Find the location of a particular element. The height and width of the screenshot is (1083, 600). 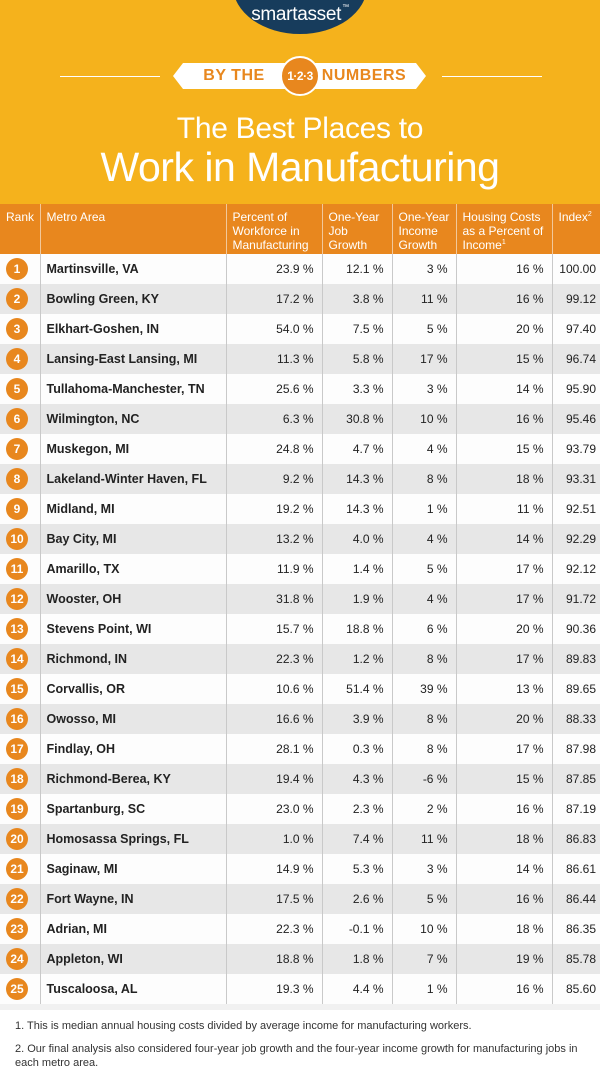

workforce-cell: 17.2 % is located at coordinates (274, 299).